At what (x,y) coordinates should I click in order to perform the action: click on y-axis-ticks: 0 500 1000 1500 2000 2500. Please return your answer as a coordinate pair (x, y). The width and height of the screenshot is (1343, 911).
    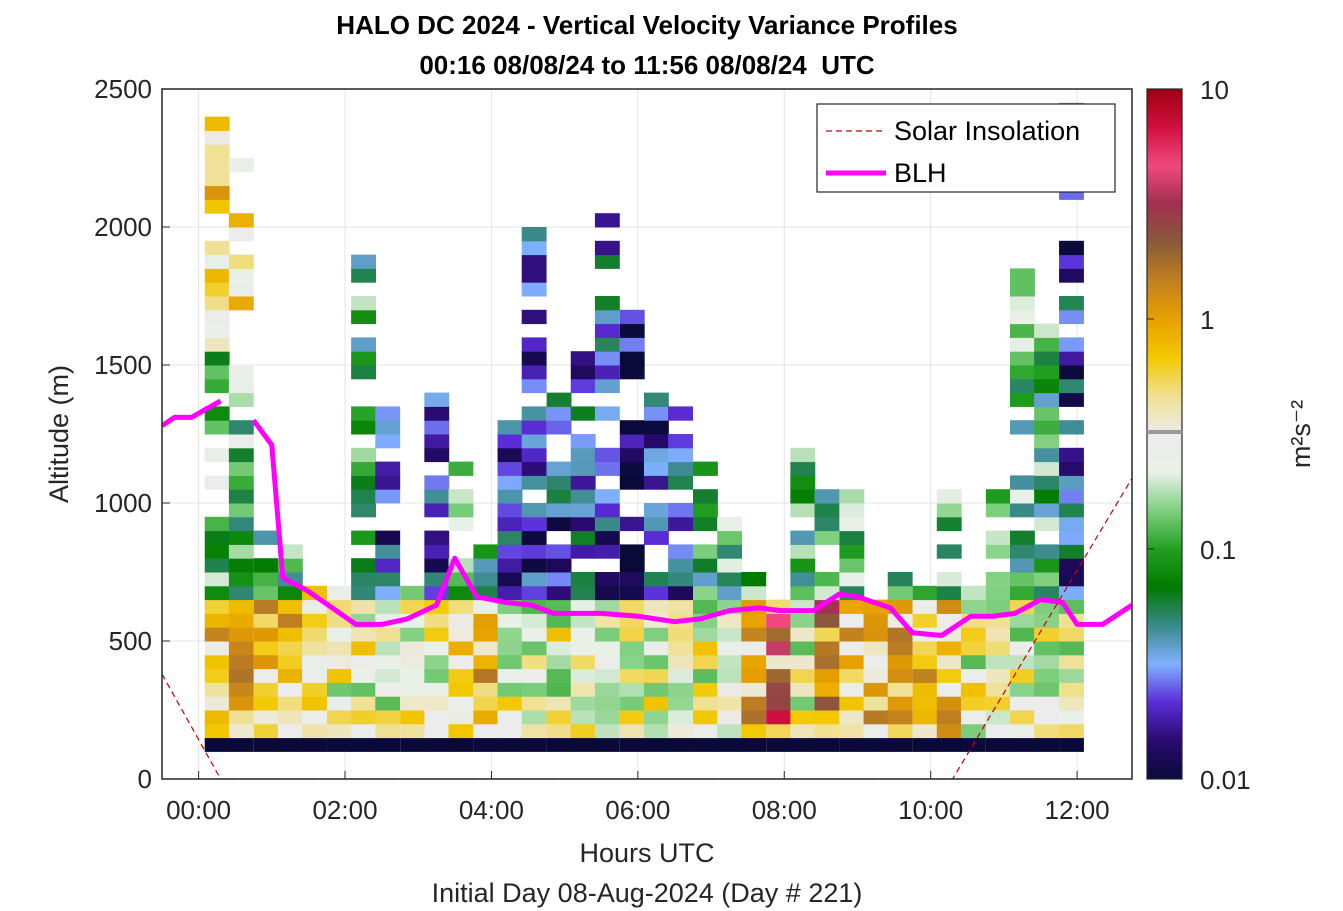
    Looking at the image, I should click on (132, 434).